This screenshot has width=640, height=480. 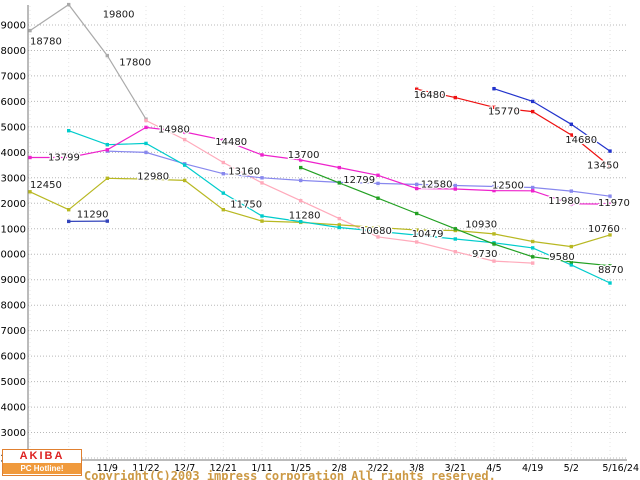 What do you see at coordinates (13, 306) in the screenshot?
I see `y-axis-label: 8000` at bounding box center [13, 306].